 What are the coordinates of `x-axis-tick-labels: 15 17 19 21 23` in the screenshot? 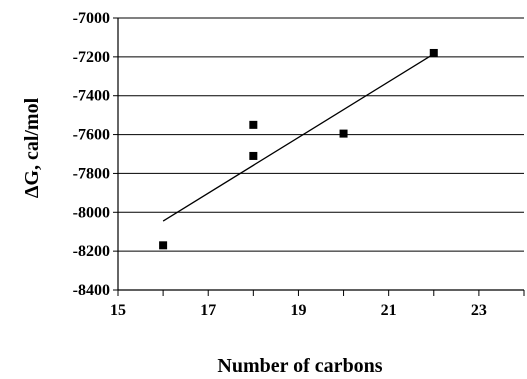 It's located at (298, 310).